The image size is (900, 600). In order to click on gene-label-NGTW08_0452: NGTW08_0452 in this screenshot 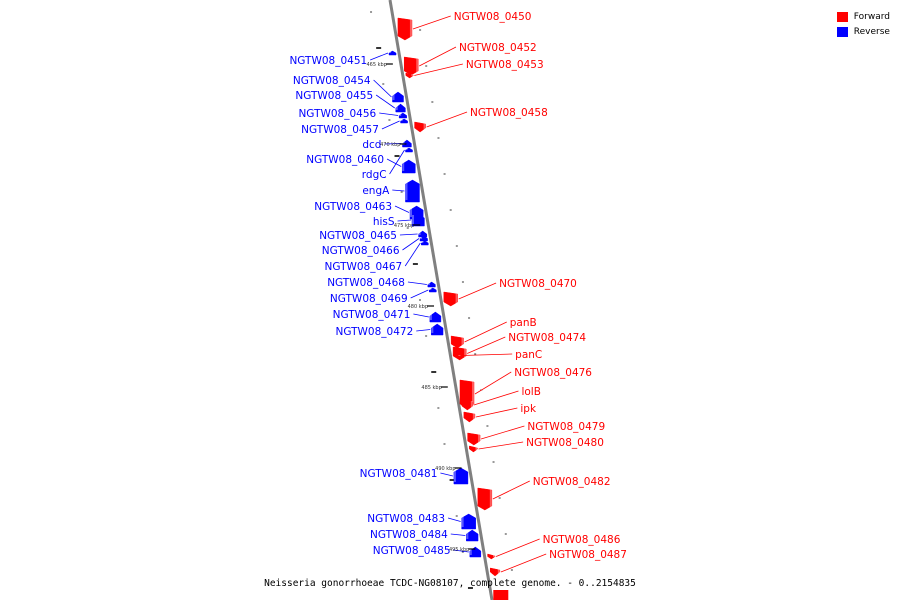, I will do `click(498, 48)`.